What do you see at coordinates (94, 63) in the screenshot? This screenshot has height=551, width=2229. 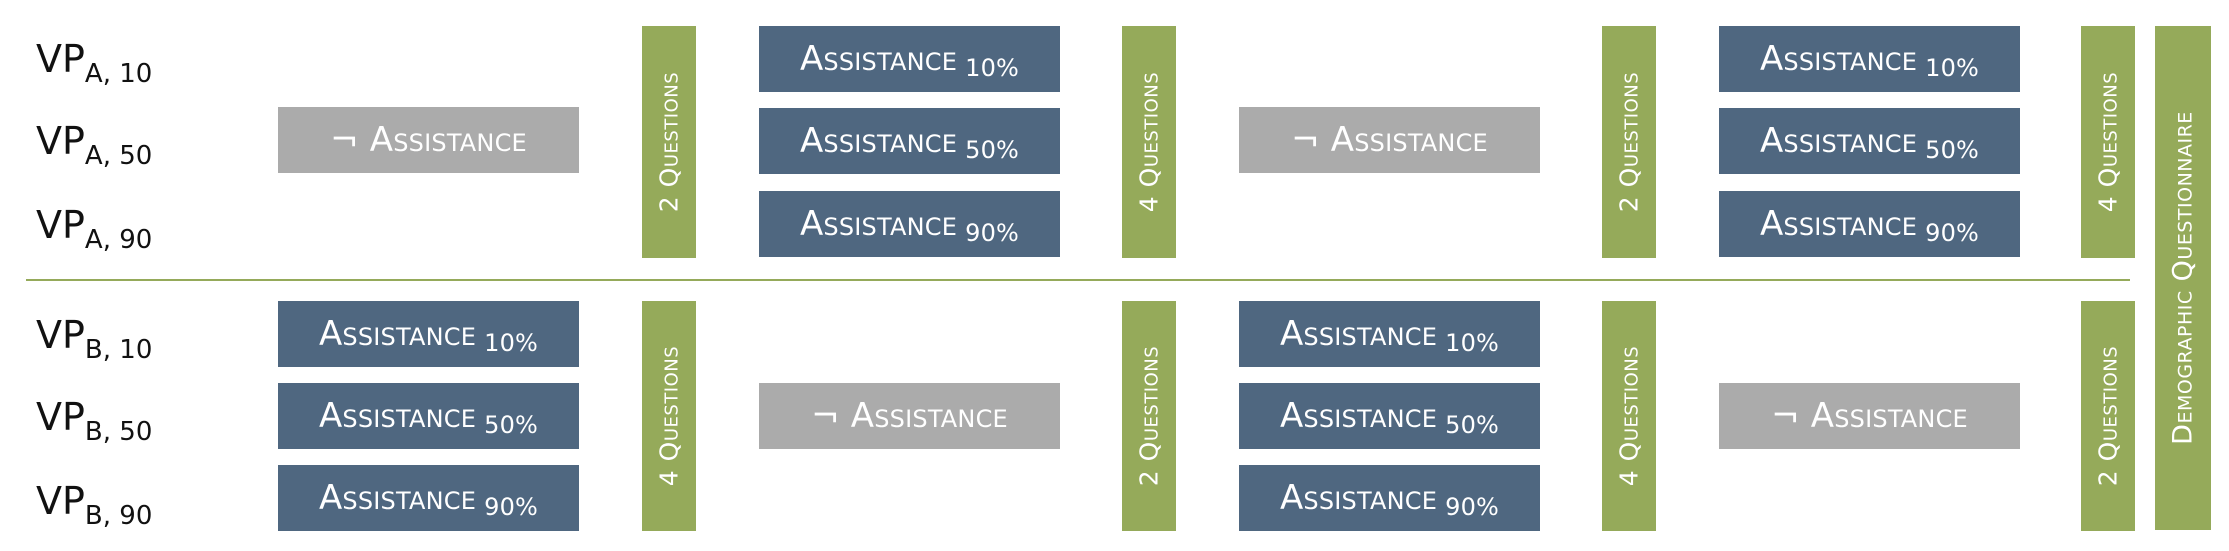 I see `row-label-vp-a-10: VPA, 10` at bounding box center [94, 63].